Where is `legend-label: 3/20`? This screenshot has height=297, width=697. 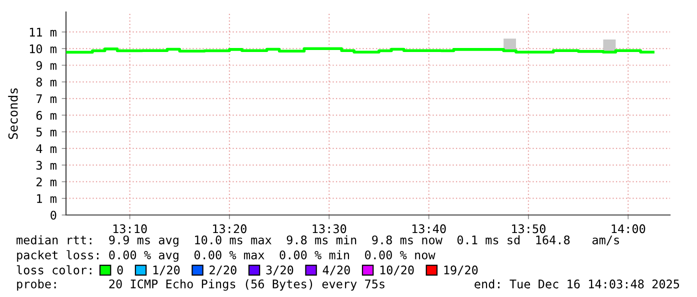 legend-label: 3/20 is located at coordinates (280, 271).